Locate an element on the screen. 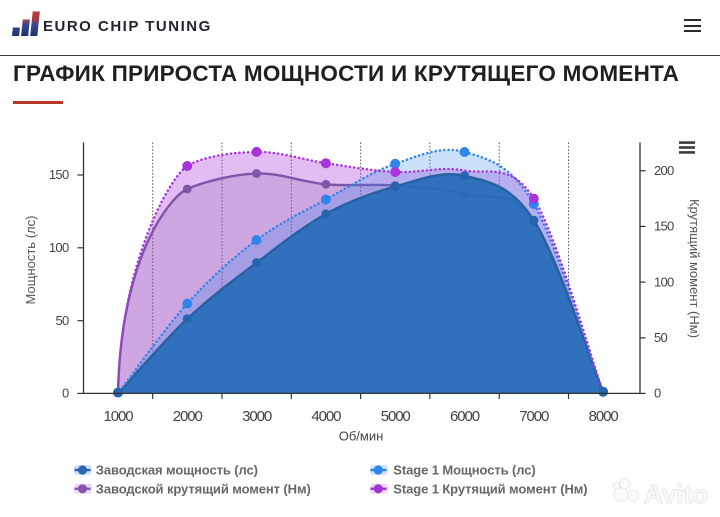  svg-text: 6000 is located at coordinates (465, 416).